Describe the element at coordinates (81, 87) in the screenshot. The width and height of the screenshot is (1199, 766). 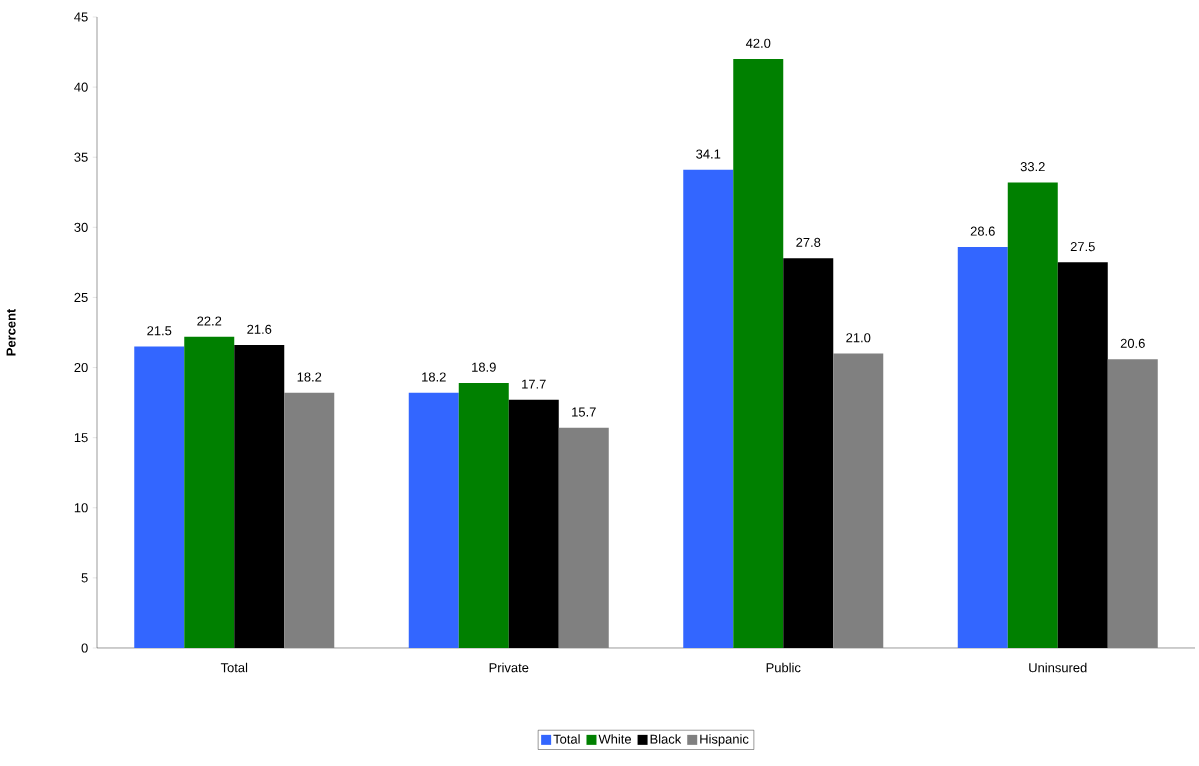
I see `y-tick-label: 40` at that location.